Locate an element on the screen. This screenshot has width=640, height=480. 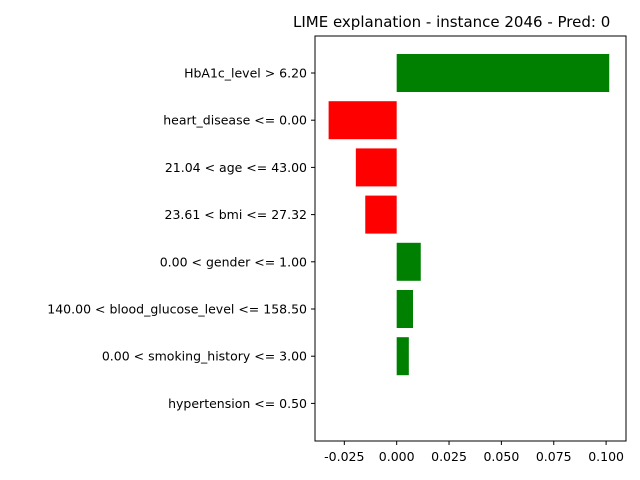
y-tick-label-0: HbA1c_level > 6.20 is located at coordinates (245, 73).